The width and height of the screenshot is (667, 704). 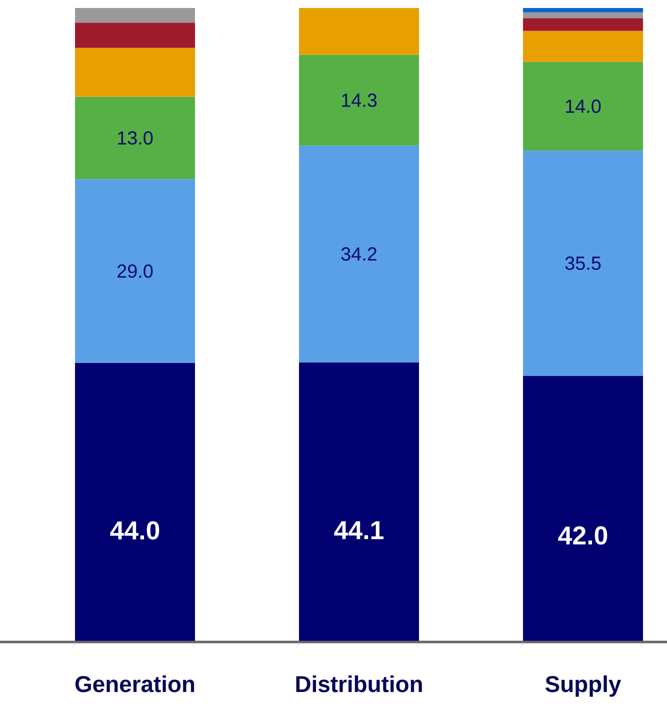 I want to click on x-tick-label: Generation, so click(x=134, y=683).